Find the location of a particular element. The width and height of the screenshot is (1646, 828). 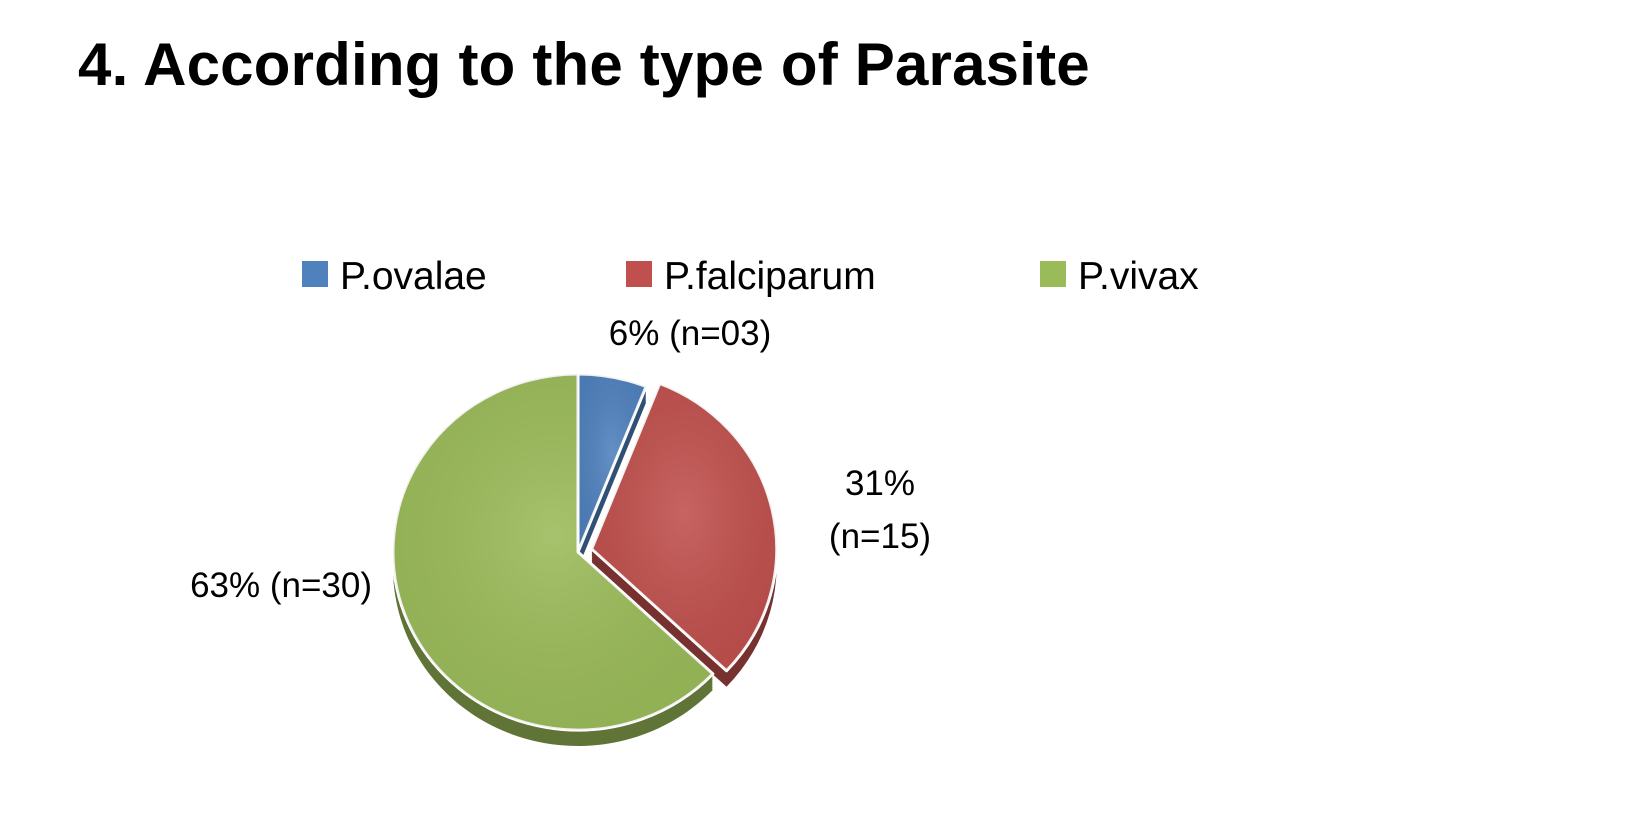

pie-slices is located at coordinates (585, 559).